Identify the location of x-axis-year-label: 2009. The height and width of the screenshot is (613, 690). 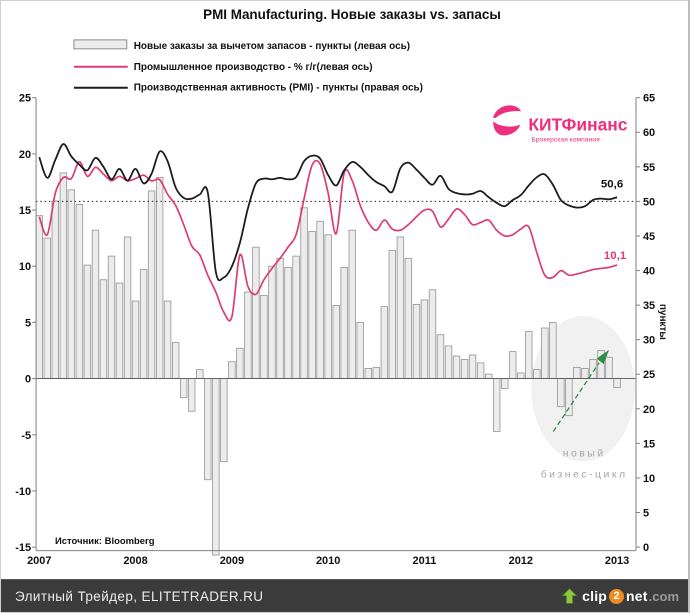
(232, 561).